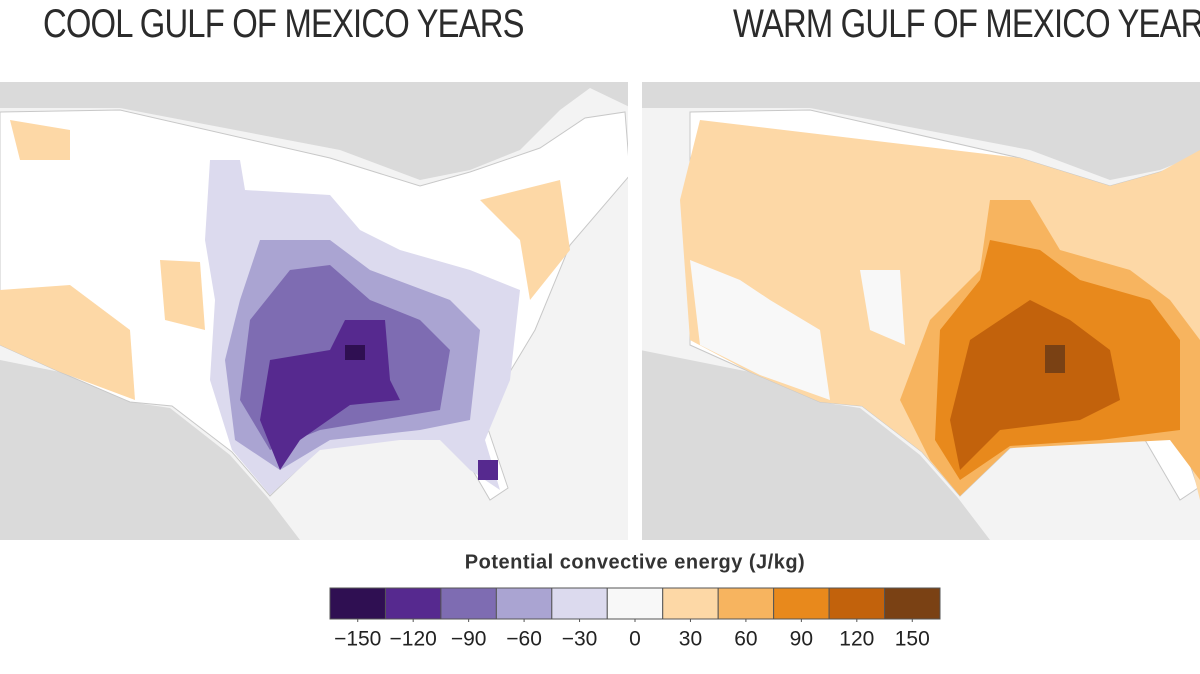 The width and height of the screenshot is (1200, 674). Describe the element at coordinates (912, 639) in the screenshot. I see `tick-label: 150` at that location.